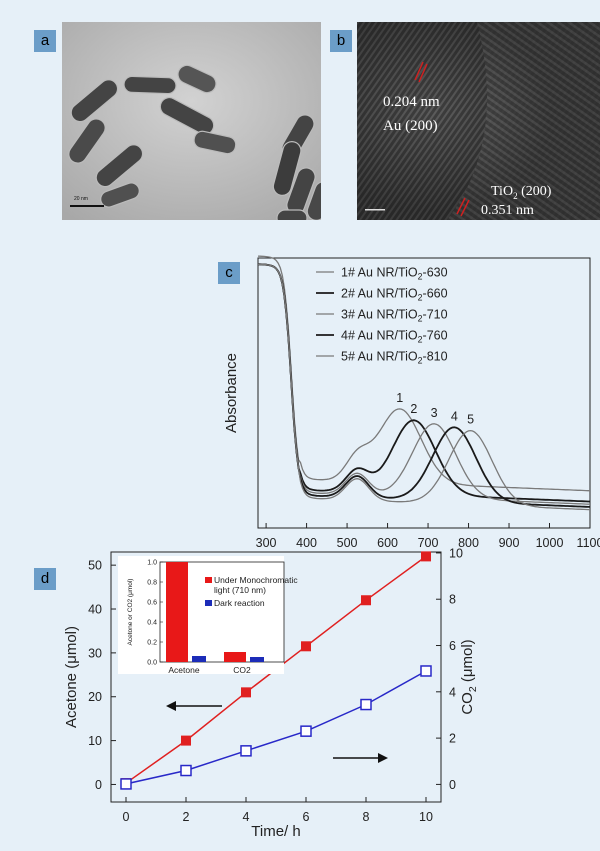  I want to click on au-plane-text: Au (200), so click(410, 126).